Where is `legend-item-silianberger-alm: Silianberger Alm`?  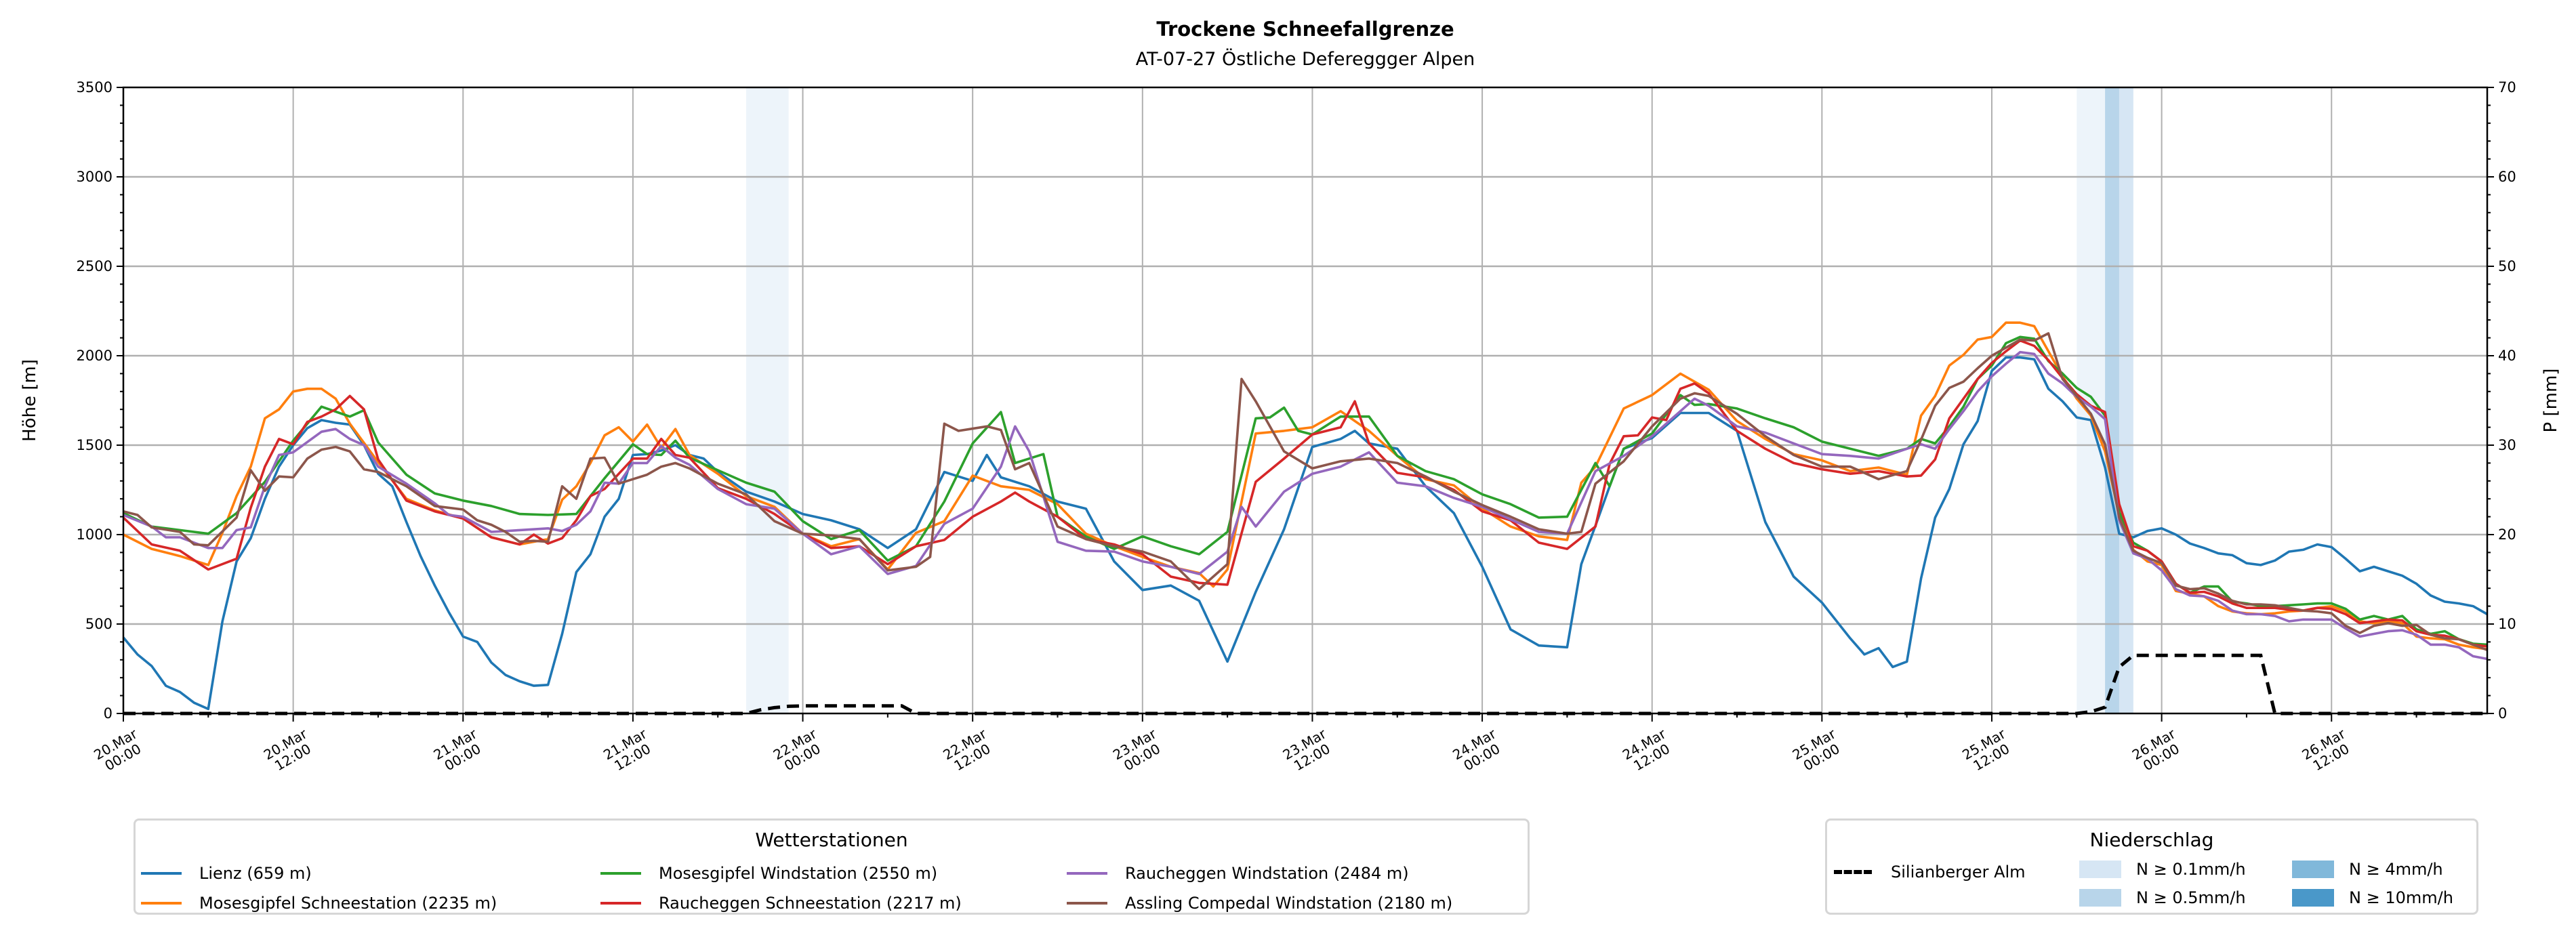
legend-item-silianberger-alm: Silianberger Alm is located at coordinates (1930, 872).